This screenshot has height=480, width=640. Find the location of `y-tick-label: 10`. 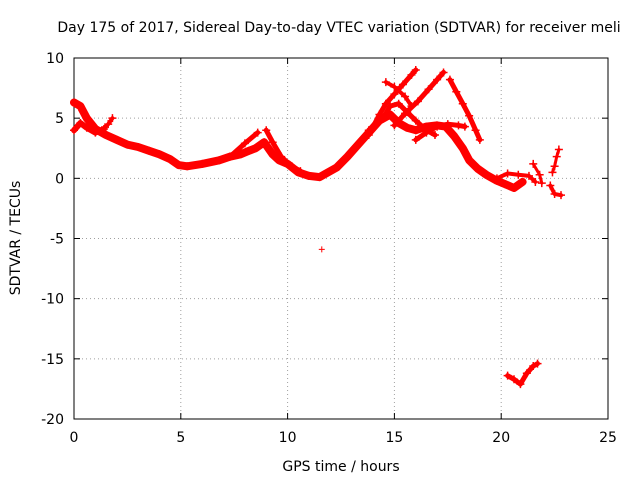

y-tick-label: 10 is located at coordinates (55, 59).